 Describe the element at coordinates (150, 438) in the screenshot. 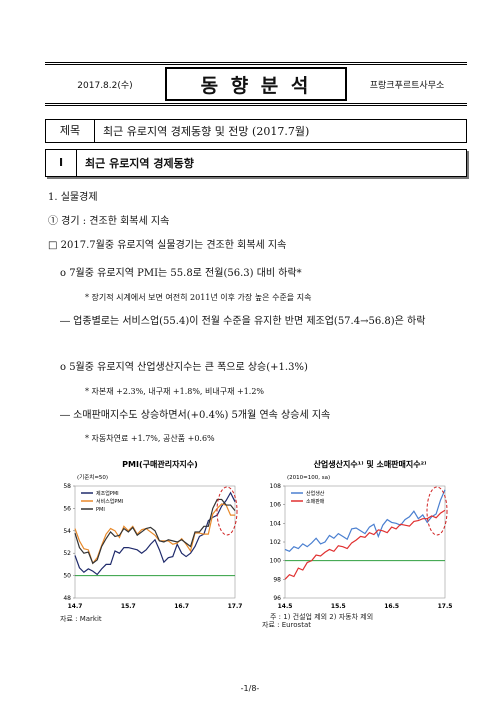

I see `paragraph: * 자동차연료 +1.7%, 공산품 +0.6%` at that location.